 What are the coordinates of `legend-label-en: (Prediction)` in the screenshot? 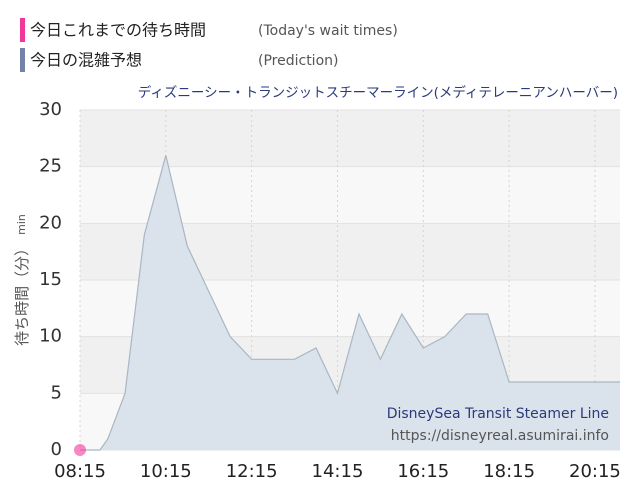 It's located at (298, 61).